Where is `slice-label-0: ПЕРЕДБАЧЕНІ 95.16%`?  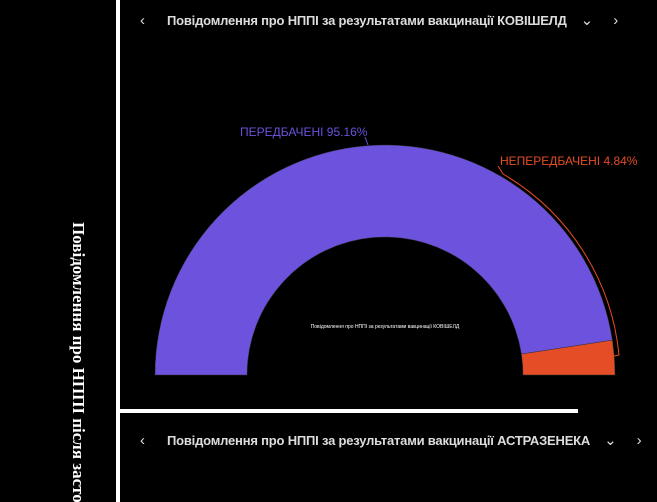 slice-label-0: ПЕРЕДБАЧЕНІ 95.16% is located at coordinates (304, 132).